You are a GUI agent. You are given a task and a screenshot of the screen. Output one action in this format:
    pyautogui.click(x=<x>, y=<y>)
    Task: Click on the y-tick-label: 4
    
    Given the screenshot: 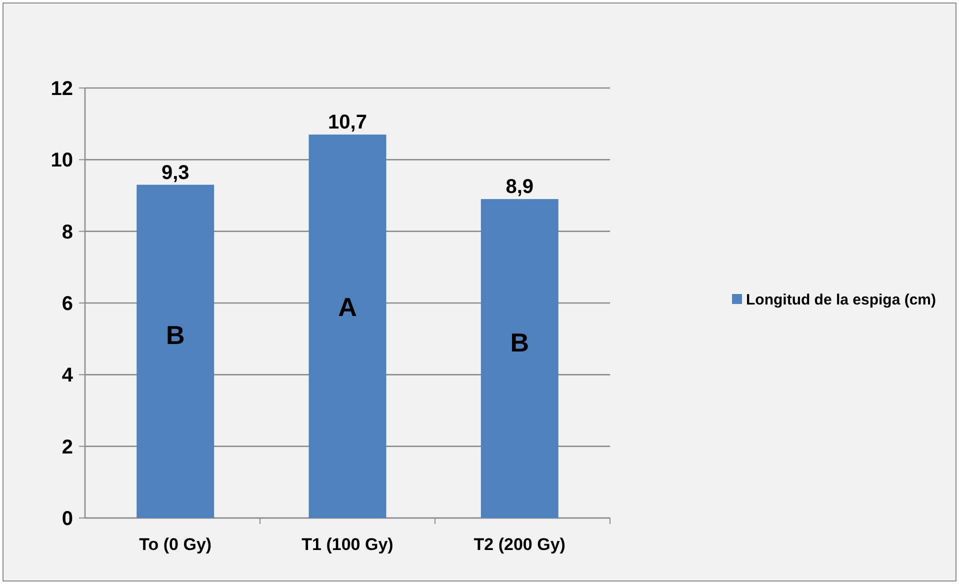 What is the action you would take?
    pyautogui.click(x=68, y=375)
    